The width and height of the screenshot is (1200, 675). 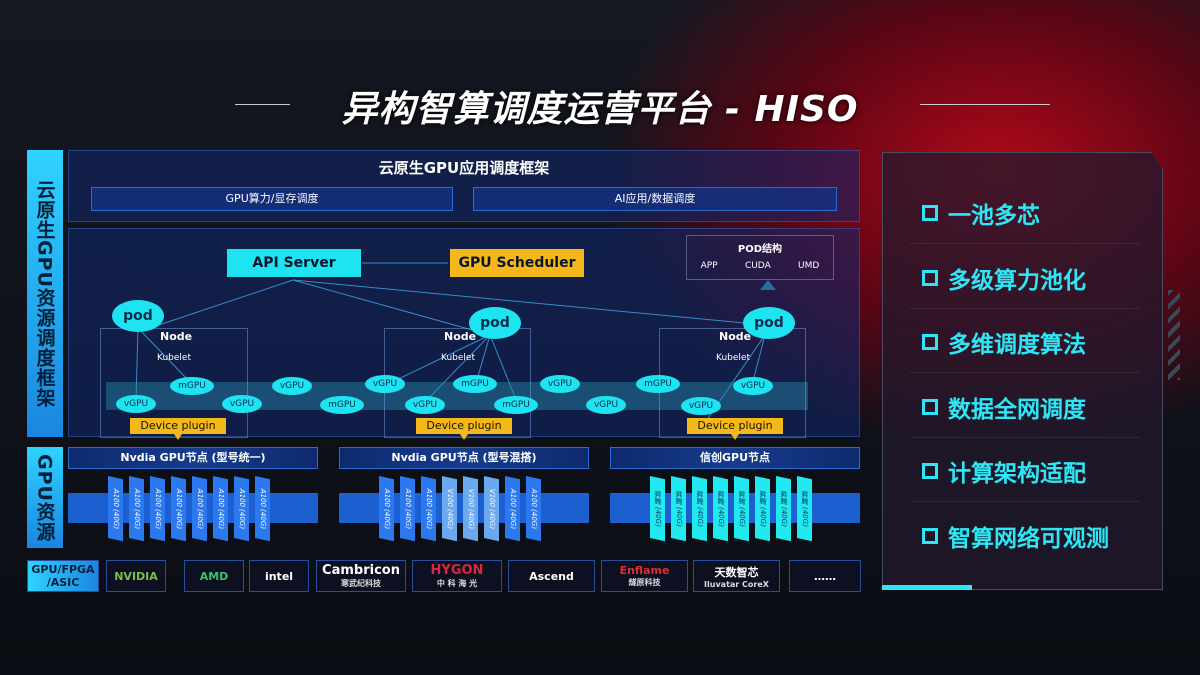 What do you see at coordinates (294, 263) in the screenshot?
I see `api-server-box: API Server` at bounding box center [294, 263].